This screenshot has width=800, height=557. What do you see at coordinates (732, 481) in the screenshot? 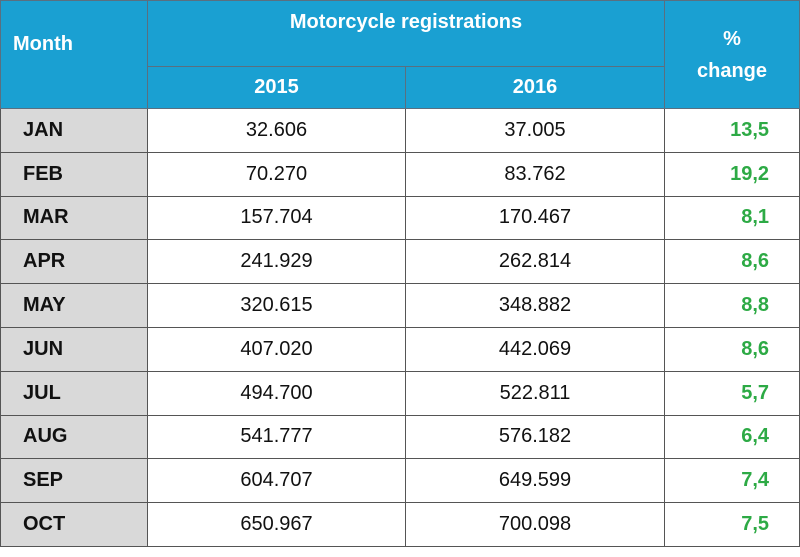
I see `change-cell: 7,4` at bounding box center [732, 481].